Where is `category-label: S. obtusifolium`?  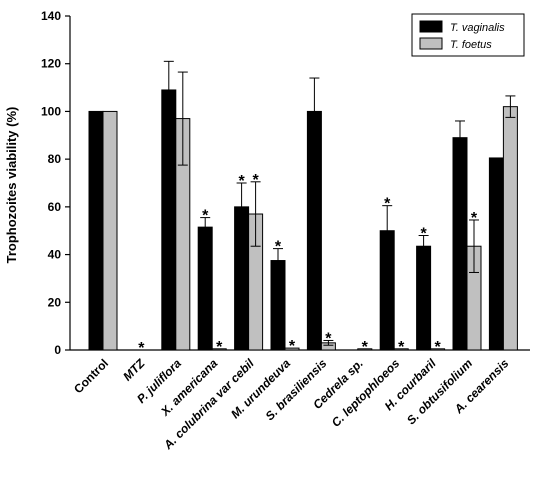
category-label: S. obtusifolium is located at coordinates (439, 391).